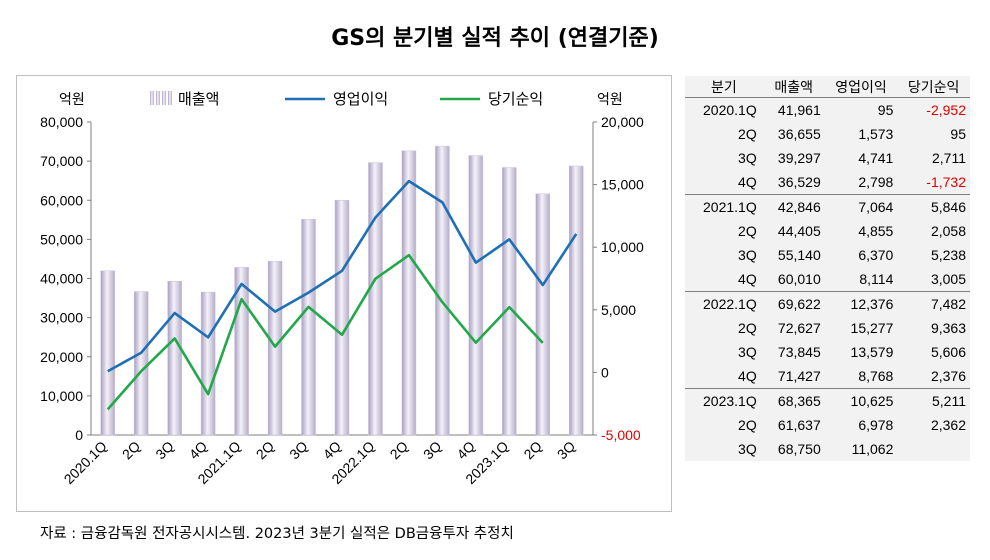 This screenshot has height=560, width=990. Describe the element at coordinates (360, 99) in the screenshot. I see `legend-label: 영업이익` at that location.